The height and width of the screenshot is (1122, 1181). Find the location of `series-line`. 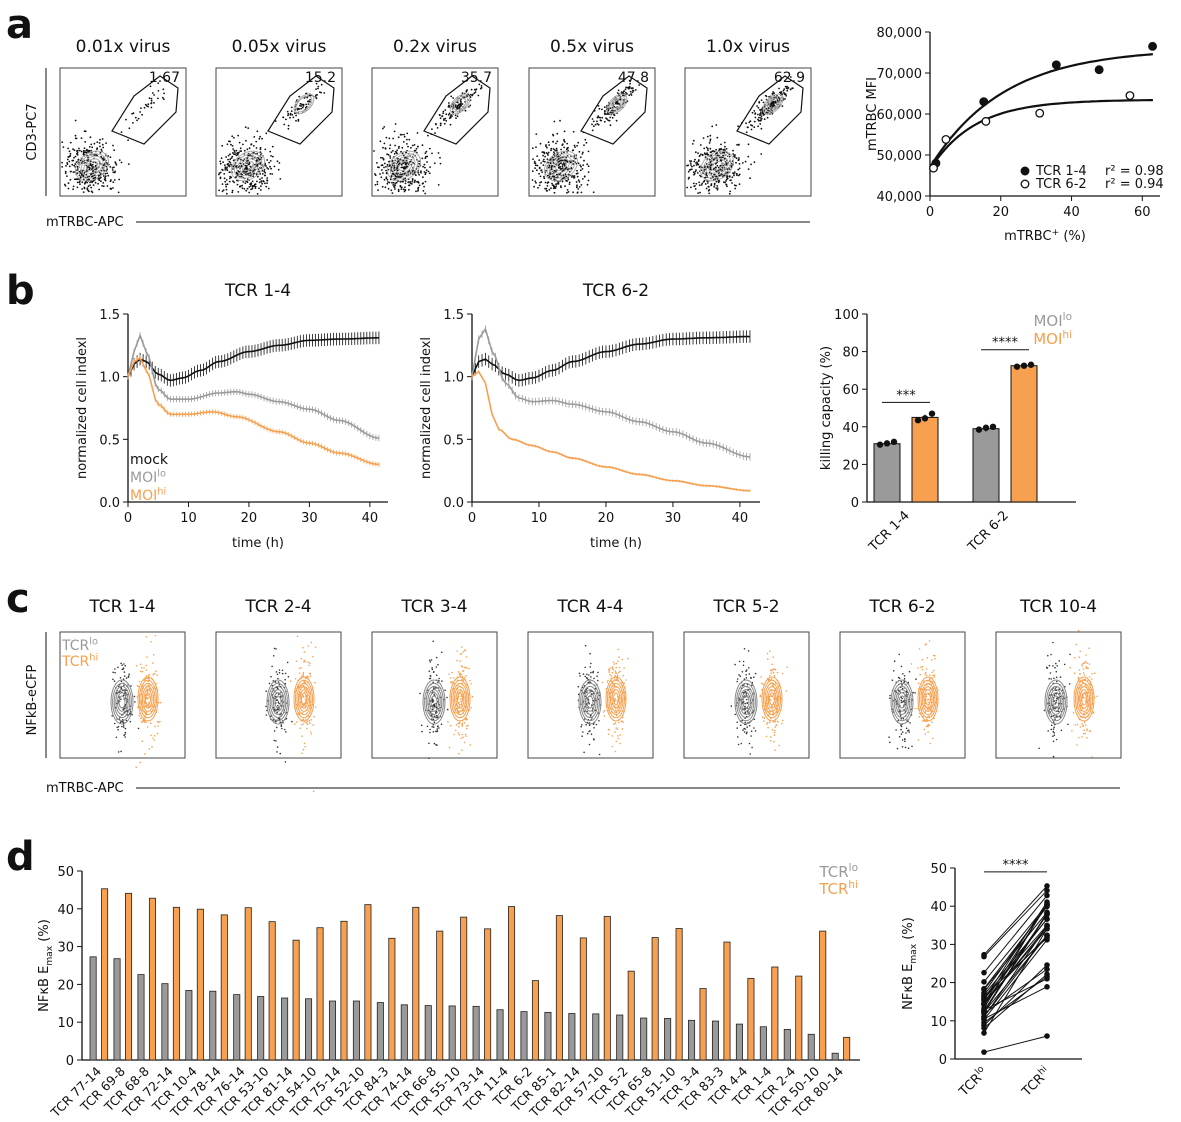

series-line is located at coordinates (253, 359).